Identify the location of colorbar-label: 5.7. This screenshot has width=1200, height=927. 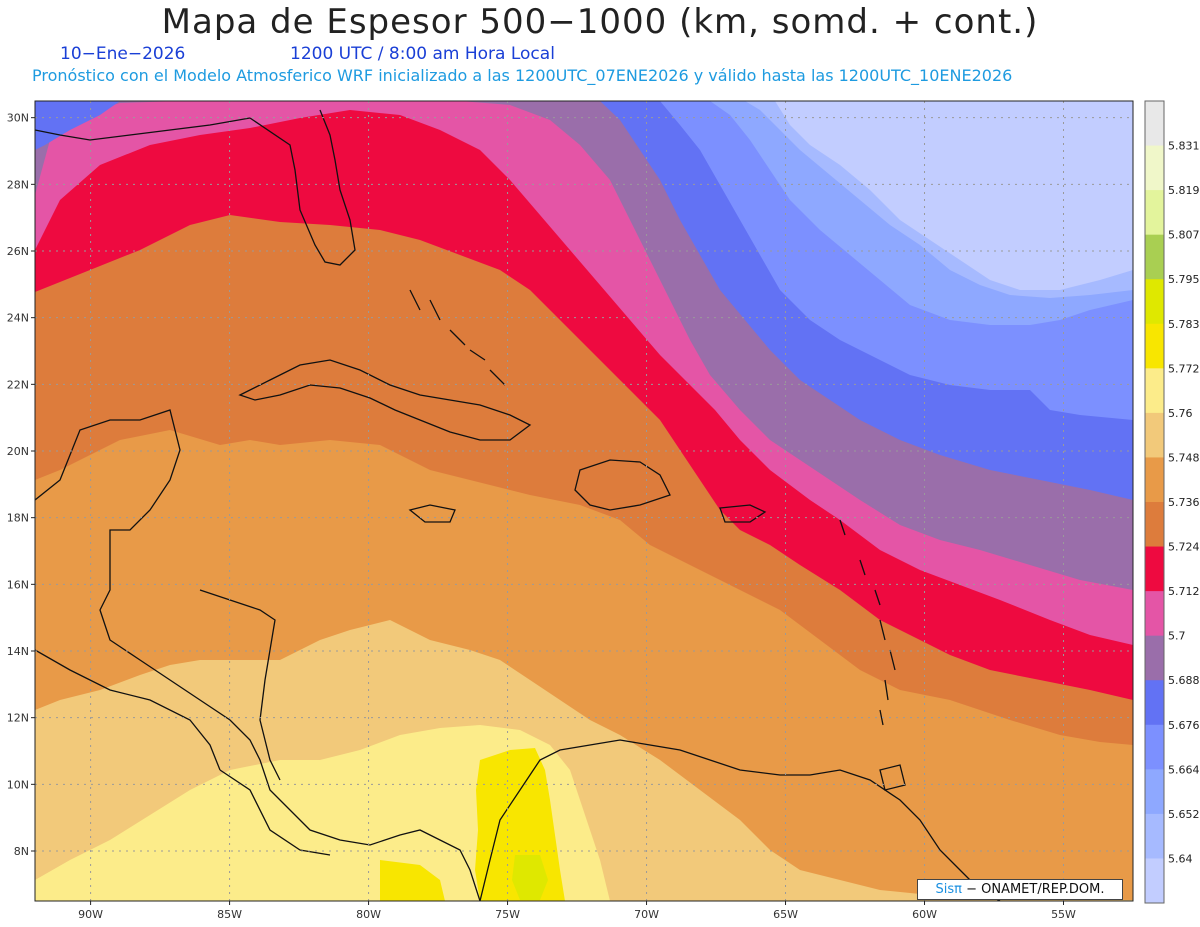
(1177, 636).